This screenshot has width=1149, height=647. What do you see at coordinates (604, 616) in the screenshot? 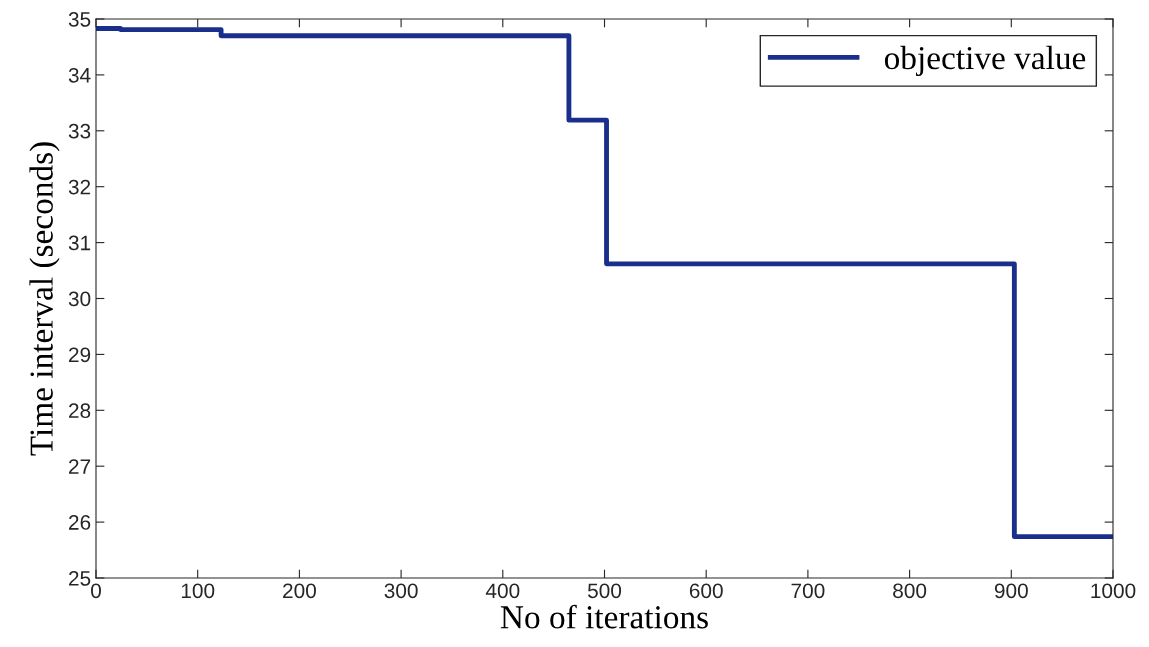
I see `x-axis-title: No of iterations` at bounding box center [604, 616].